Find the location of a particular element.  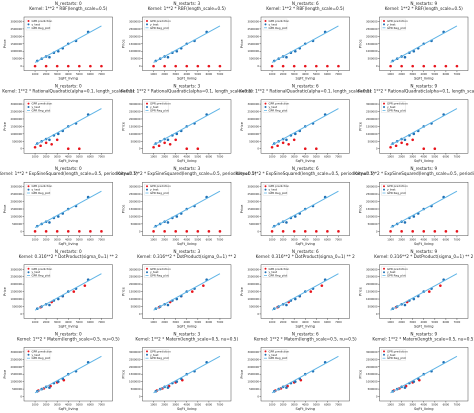

chart-title: N_restarts: 0 is located at coordinates (68, 251).